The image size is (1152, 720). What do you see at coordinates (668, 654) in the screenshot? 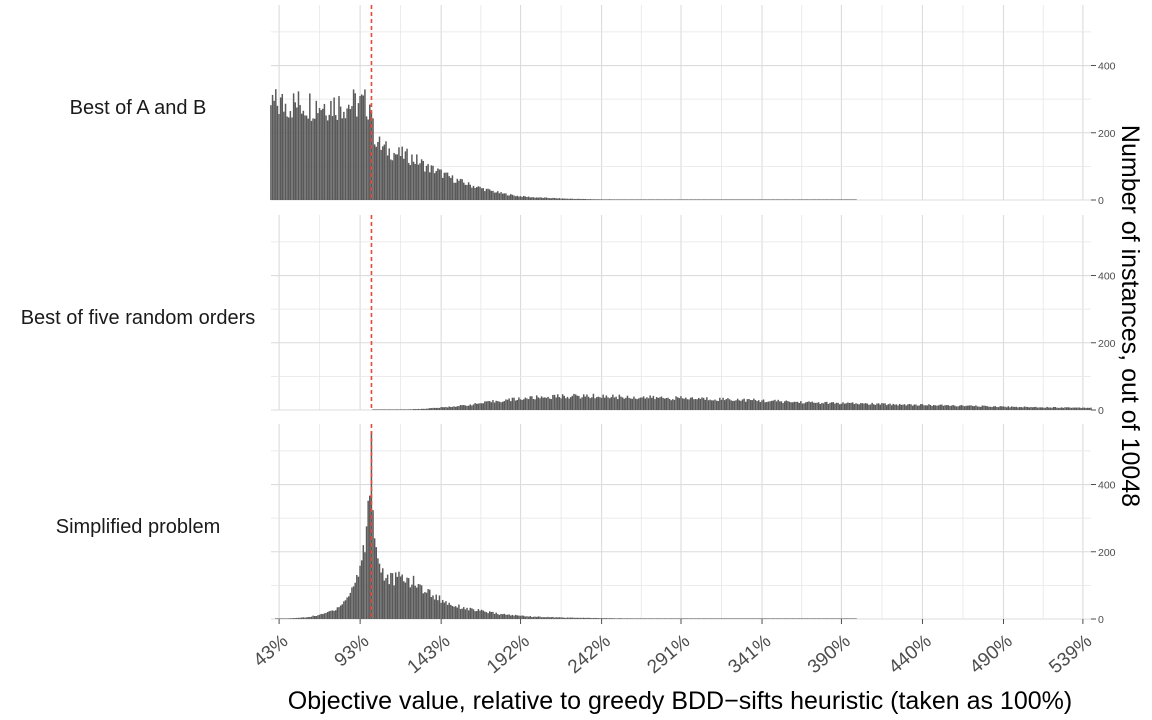
I see `x-tick-label: 291%` at bounding box center [668, 654].